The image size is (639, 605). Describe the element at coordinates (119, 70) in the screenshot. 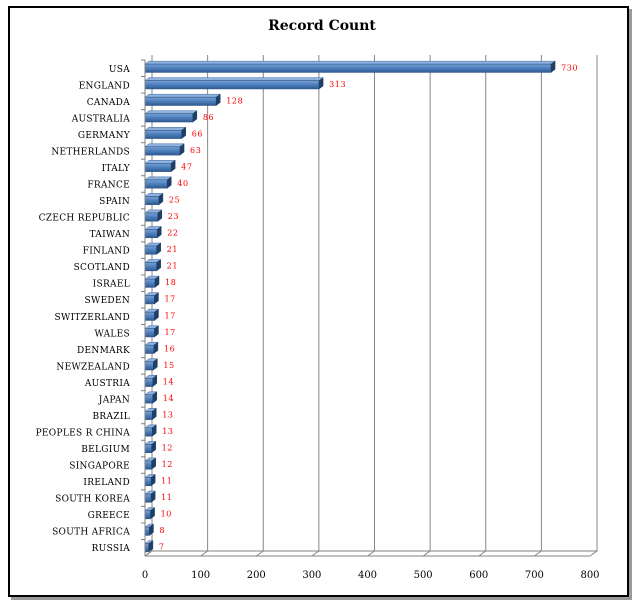

I see `category-label: USA` at that location.